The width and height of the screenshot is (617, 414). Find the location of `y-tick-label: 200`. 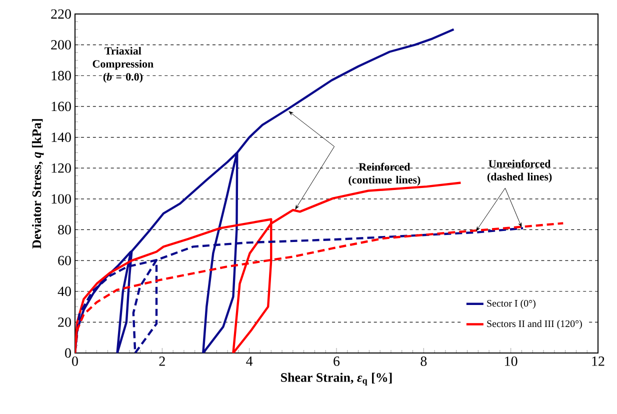

y-tick-label: 200 is located at coordinates (61, 45).